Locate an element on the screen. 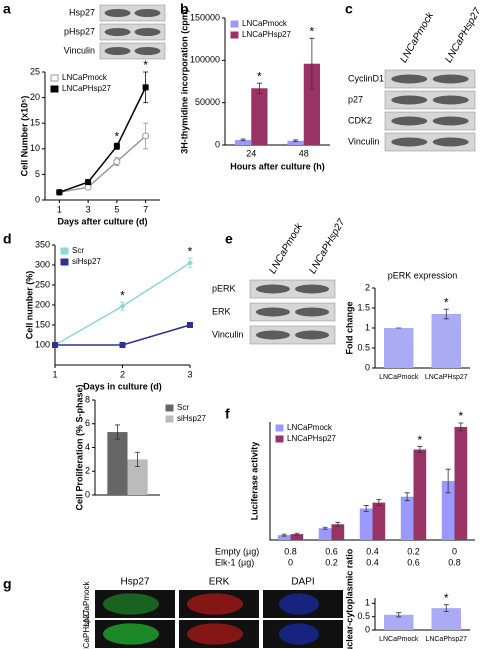 The height and width of the screenshot is (649, 485). y-axis-label: Luciferase activity is located at coordinates (254, 481).